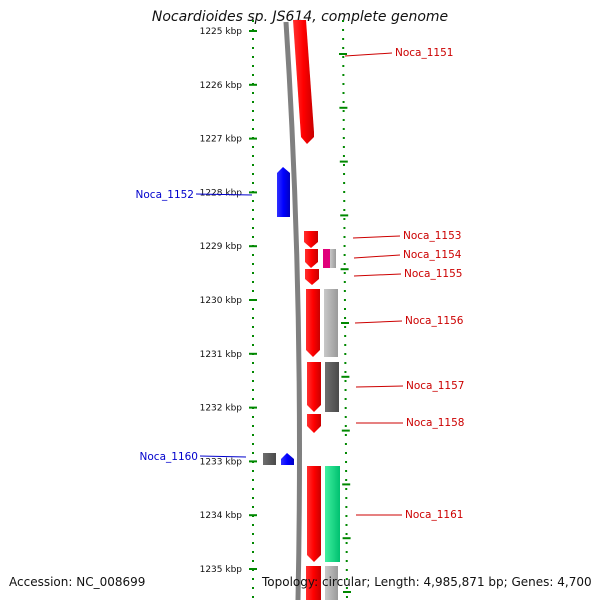  Describe the element at coordinates (221, 86) in the screenshot. I see `tick-label: 1226 kbp` at that location.